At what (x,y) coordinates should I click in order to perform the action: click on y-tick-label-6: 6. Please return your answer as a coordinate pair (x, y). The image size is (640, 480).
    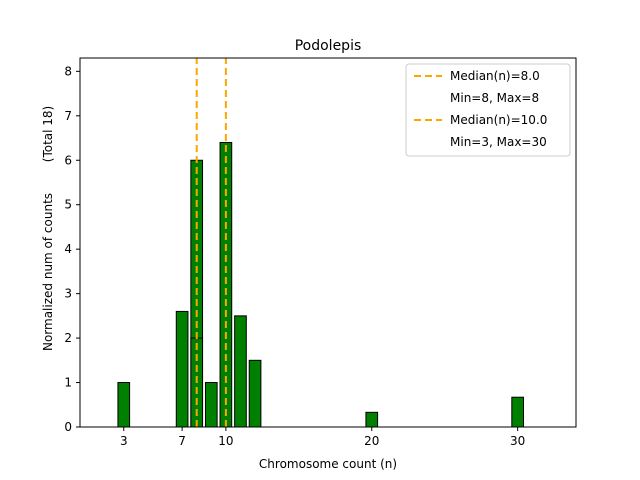
    Looking at the image, I should click on (68, 160).